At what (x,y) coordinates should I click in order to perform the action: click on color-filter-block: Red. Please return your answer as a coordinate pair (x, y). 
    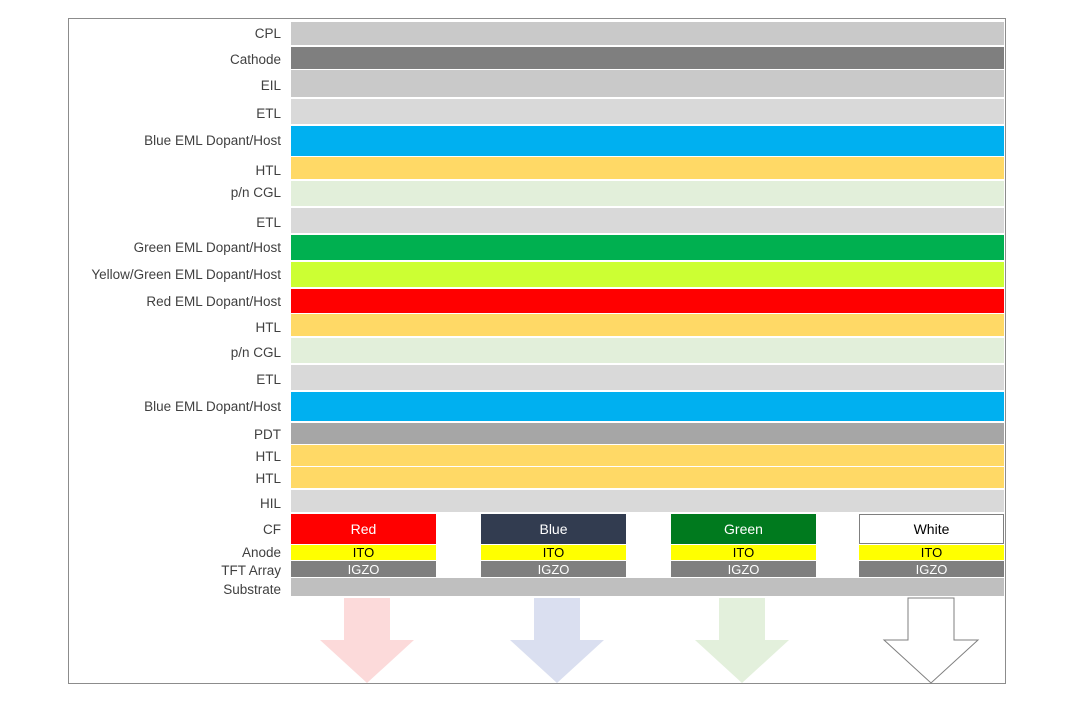
    Looking at the image, I should click on (363, 529).